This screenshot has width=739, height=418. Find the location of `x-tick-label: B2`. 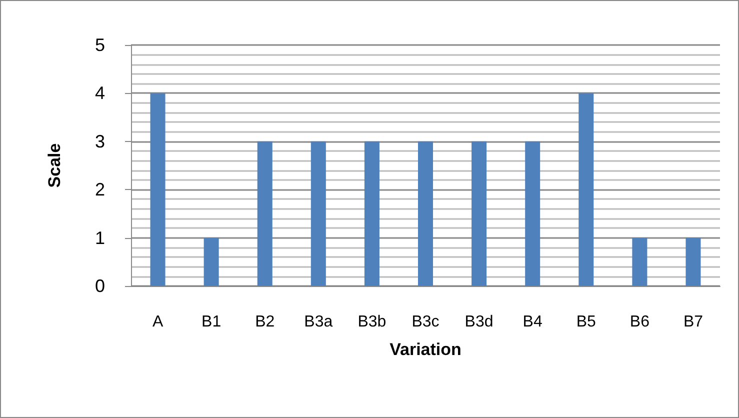

x-tick-label: B2 is located at coordinates (265, 322).